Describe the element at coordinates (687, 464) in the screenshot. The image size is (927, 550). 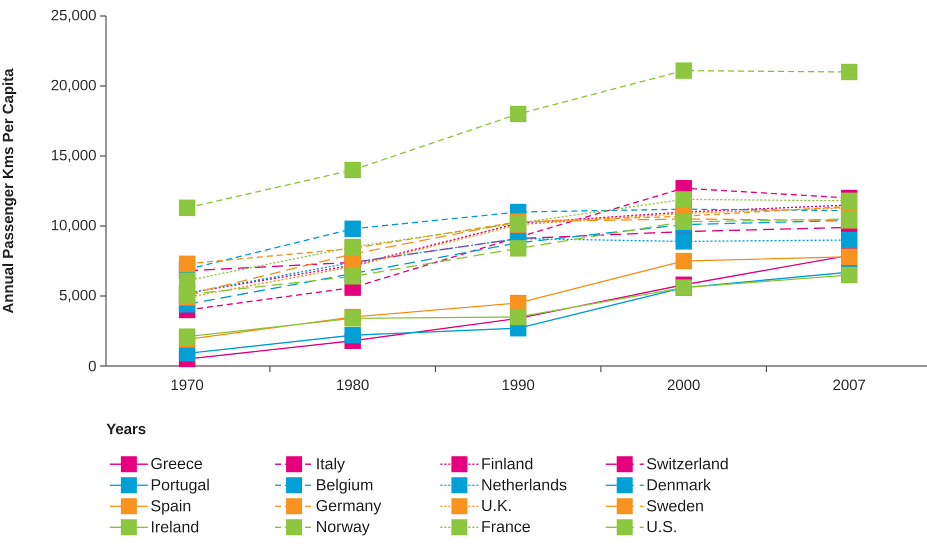
I see `legend-label: Switzerland` at that location.